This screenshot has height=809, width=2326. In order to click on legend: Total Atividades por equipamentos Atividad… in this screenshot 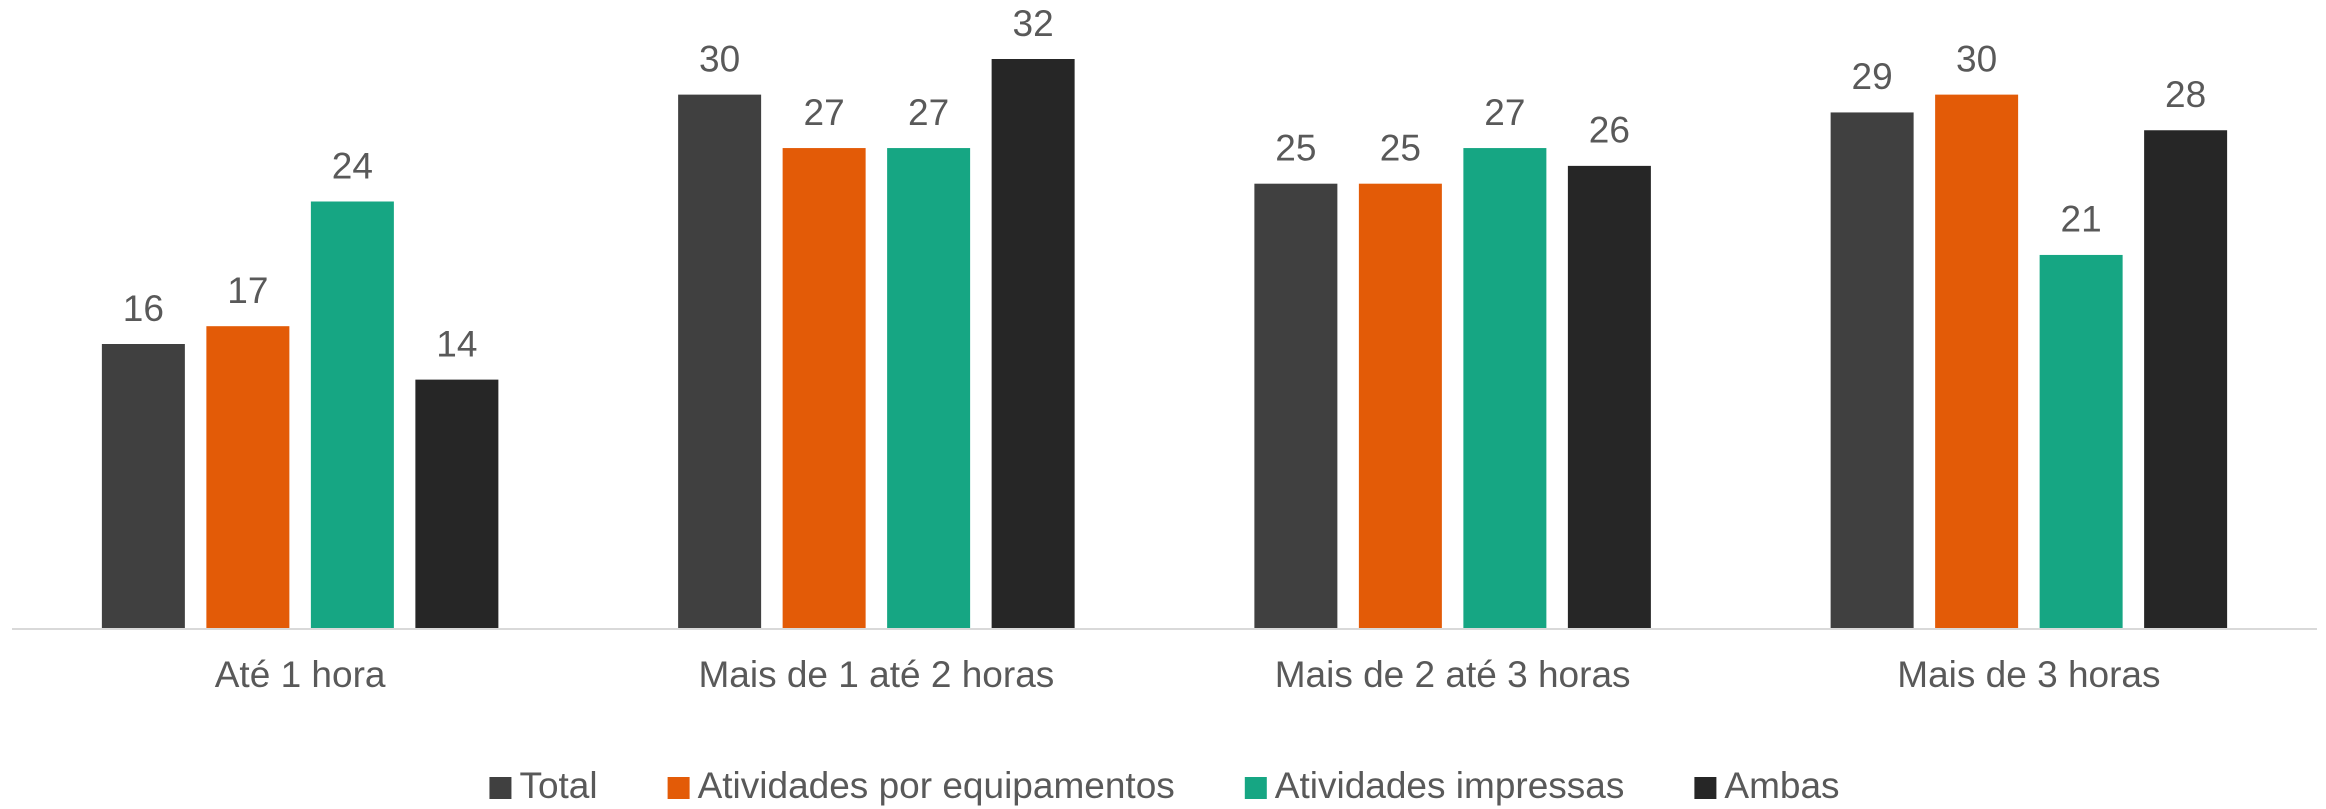, I will do `click(1164, 785)`.